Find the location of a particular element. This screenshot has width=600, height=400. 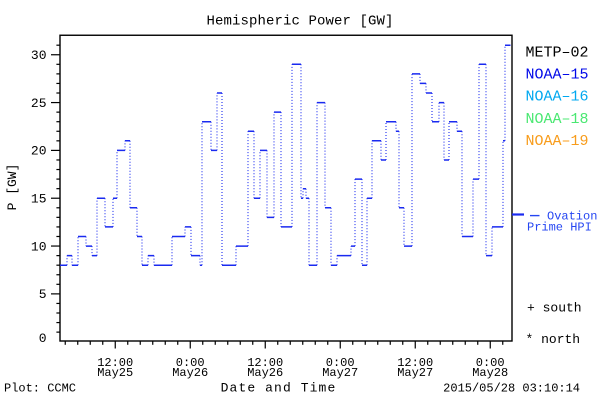

svg-text: 2015/05/28 03:10:14 is located at coordinates (511, 389).